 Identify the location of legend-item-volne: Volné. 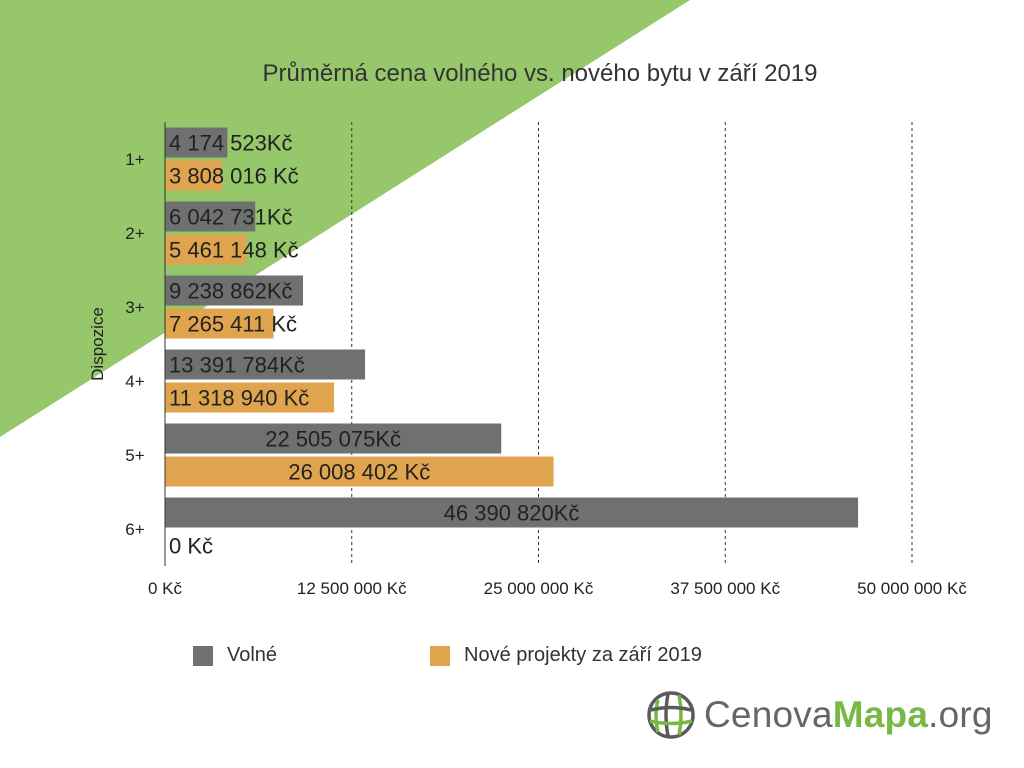
(235, 655).